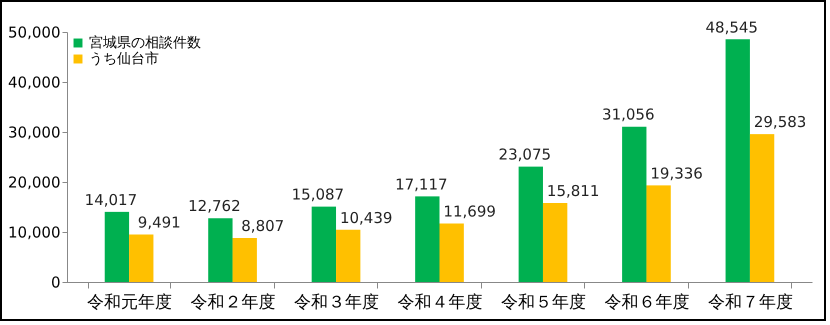  I want to click on data-label: 14,017, so click(111, 199).